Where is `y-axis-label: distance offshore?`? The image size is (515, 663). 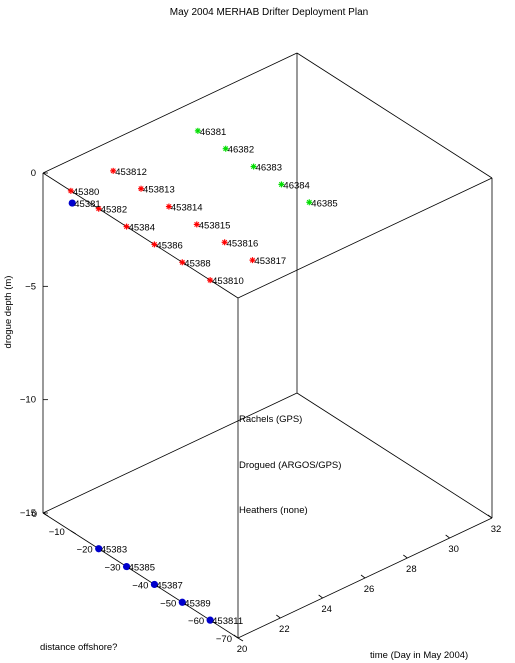
y-axis-label: distance offshore? is located at coordinates (78, 647).